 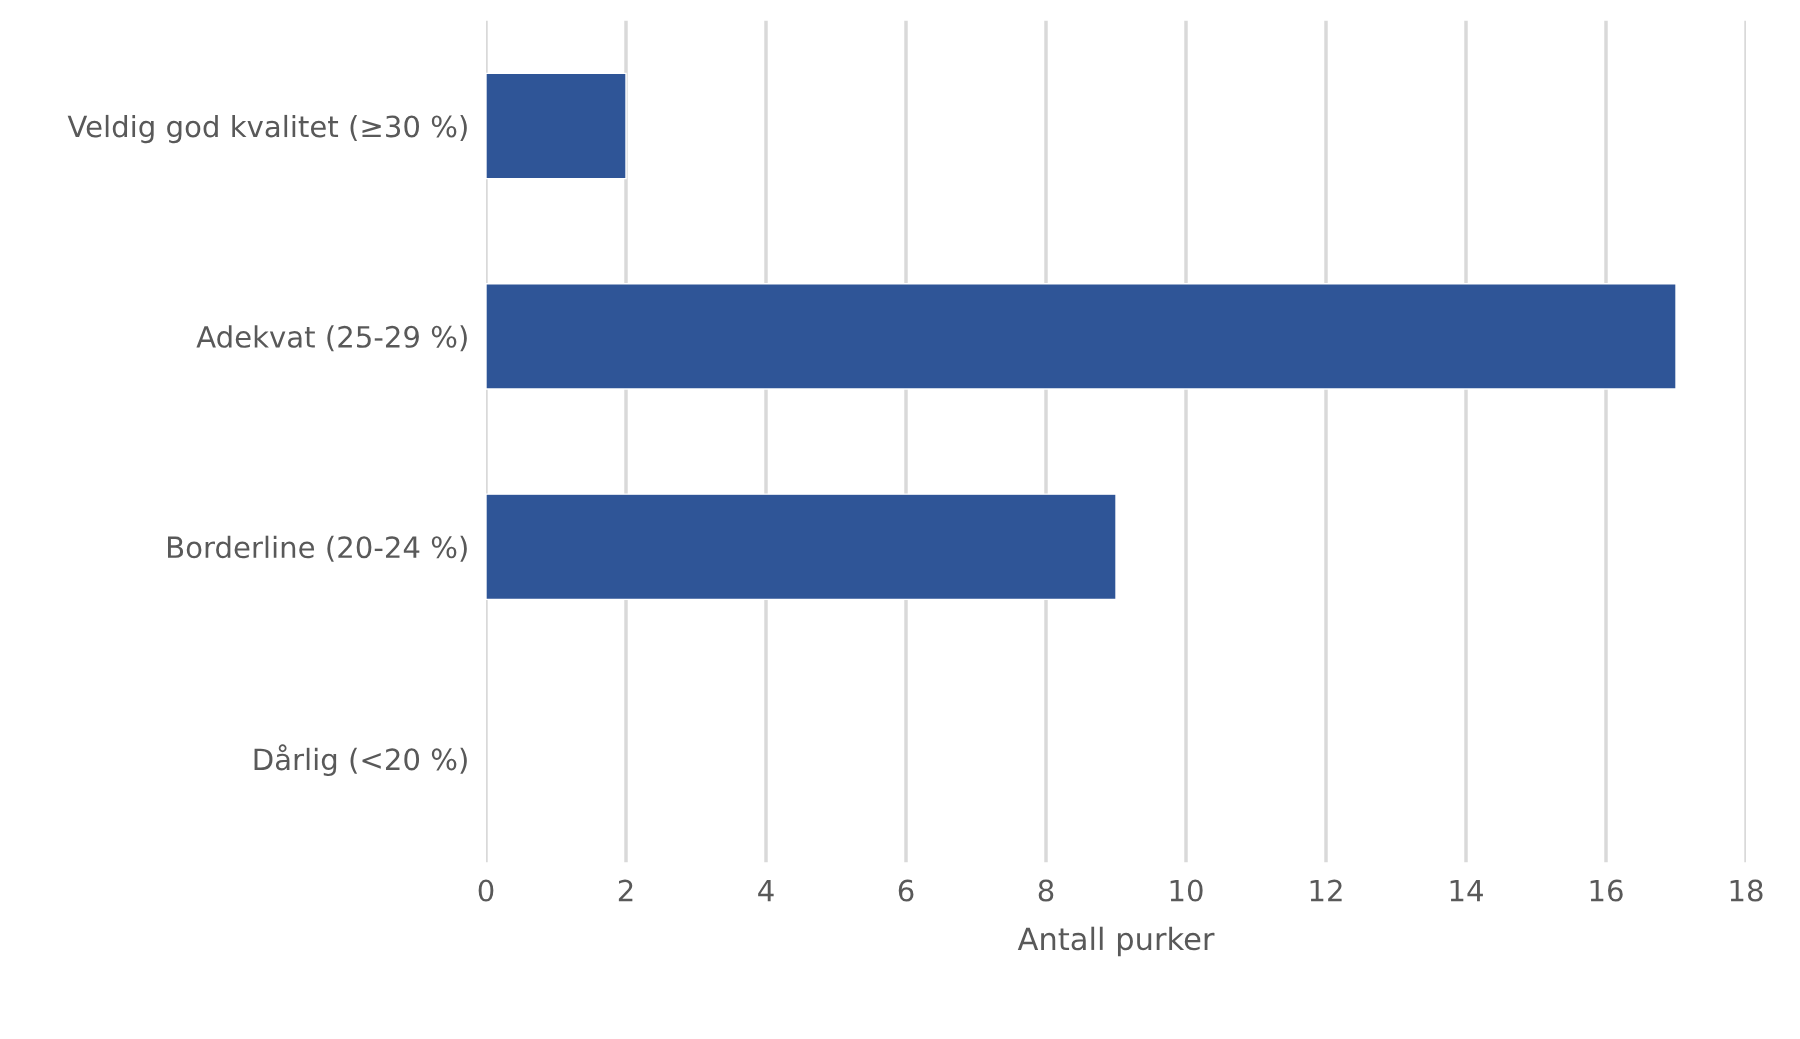 What do you see at coordinates (360, 760) in the screenshot?
I see `y-tick-label: Dårlig (<20 %)` at bounding box center [360, 760].